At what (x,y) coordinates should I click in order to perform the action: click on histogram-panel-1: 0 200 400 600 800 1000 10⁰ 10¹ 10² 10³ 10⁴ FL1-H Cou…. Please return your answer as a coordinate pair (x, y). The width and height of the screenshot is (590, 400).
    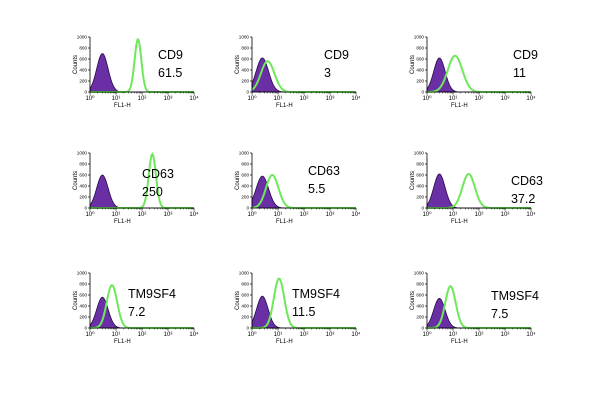
    Looking at the image, I should click on (136, 72).